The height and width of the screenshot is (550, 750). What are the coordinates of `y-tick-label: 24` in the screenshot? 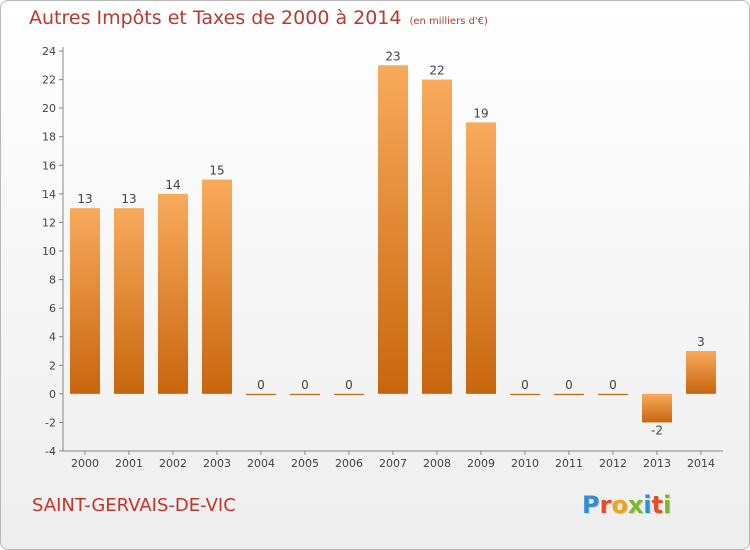 It's located at (49, 51).